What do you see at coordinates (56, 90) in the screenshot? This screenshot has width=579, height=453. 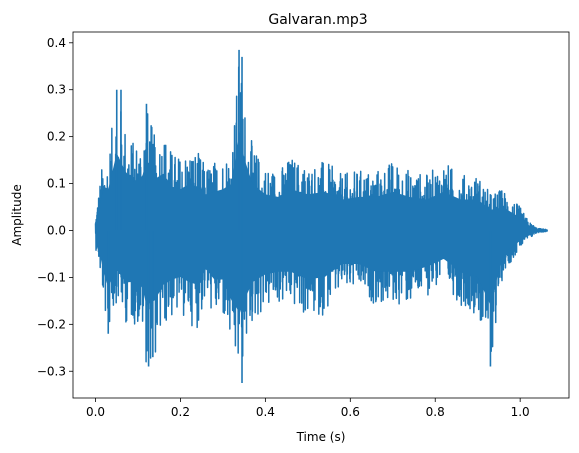 I see `y-tick-label: 0.3` at bounding box center [56, 90].